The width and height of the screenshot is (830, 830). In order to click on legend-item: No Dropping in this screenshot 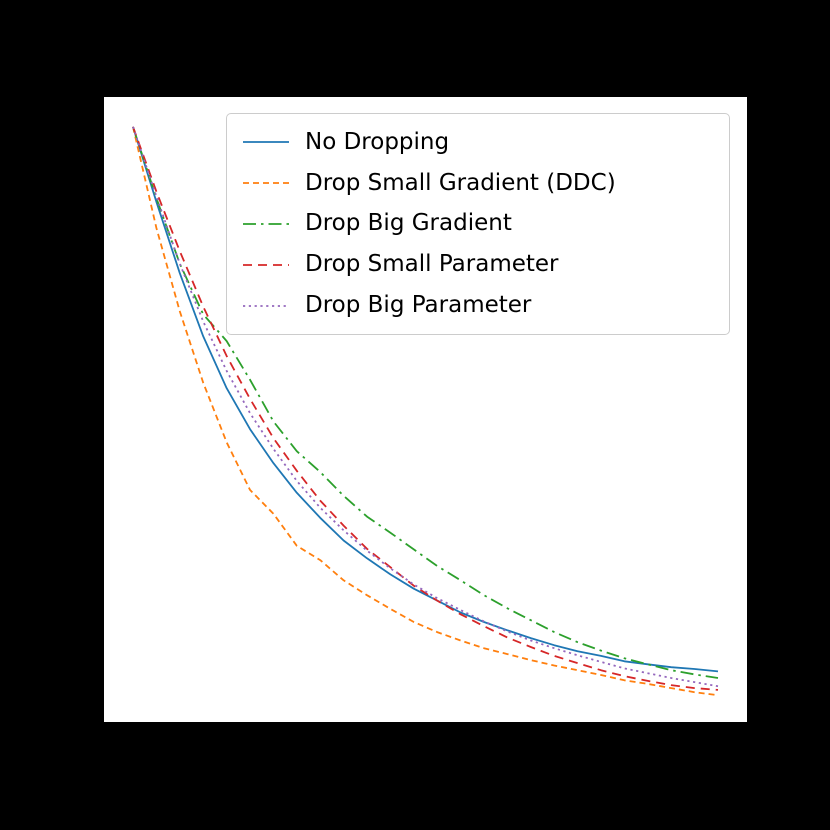, I will do `click(478, 141)`.